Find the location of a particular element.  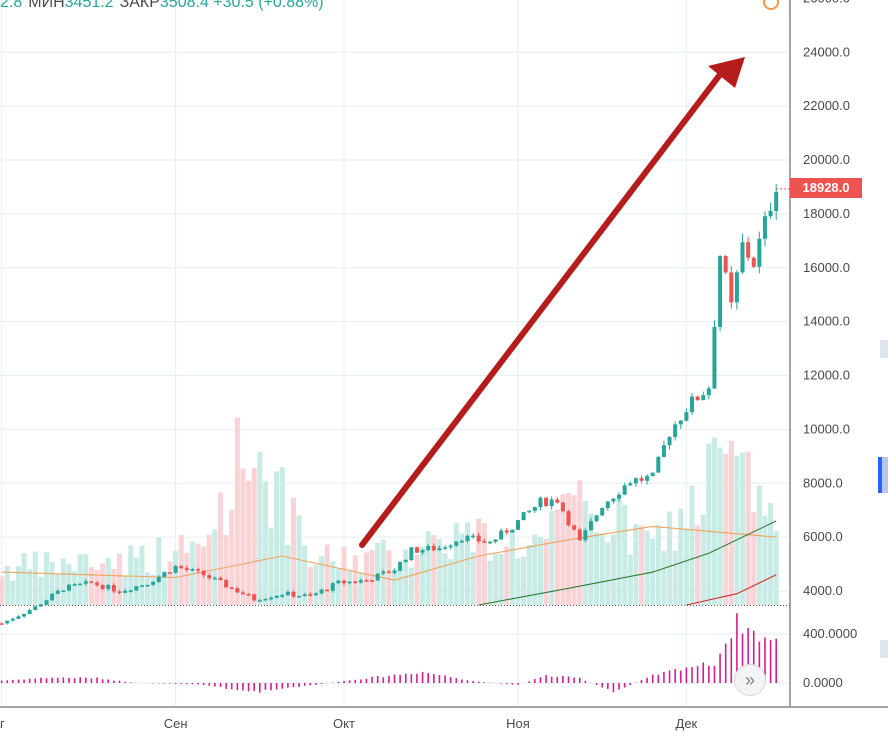

osc-tick-label: 400.0000 is located at coordinates (830, 633).